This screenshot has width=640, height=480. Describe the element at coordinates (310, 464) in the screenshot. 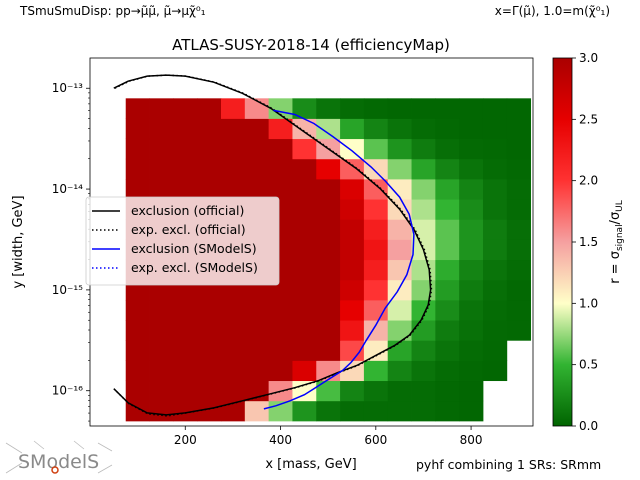

I see `x-axis-label: x [mass, GeV]` at that location.